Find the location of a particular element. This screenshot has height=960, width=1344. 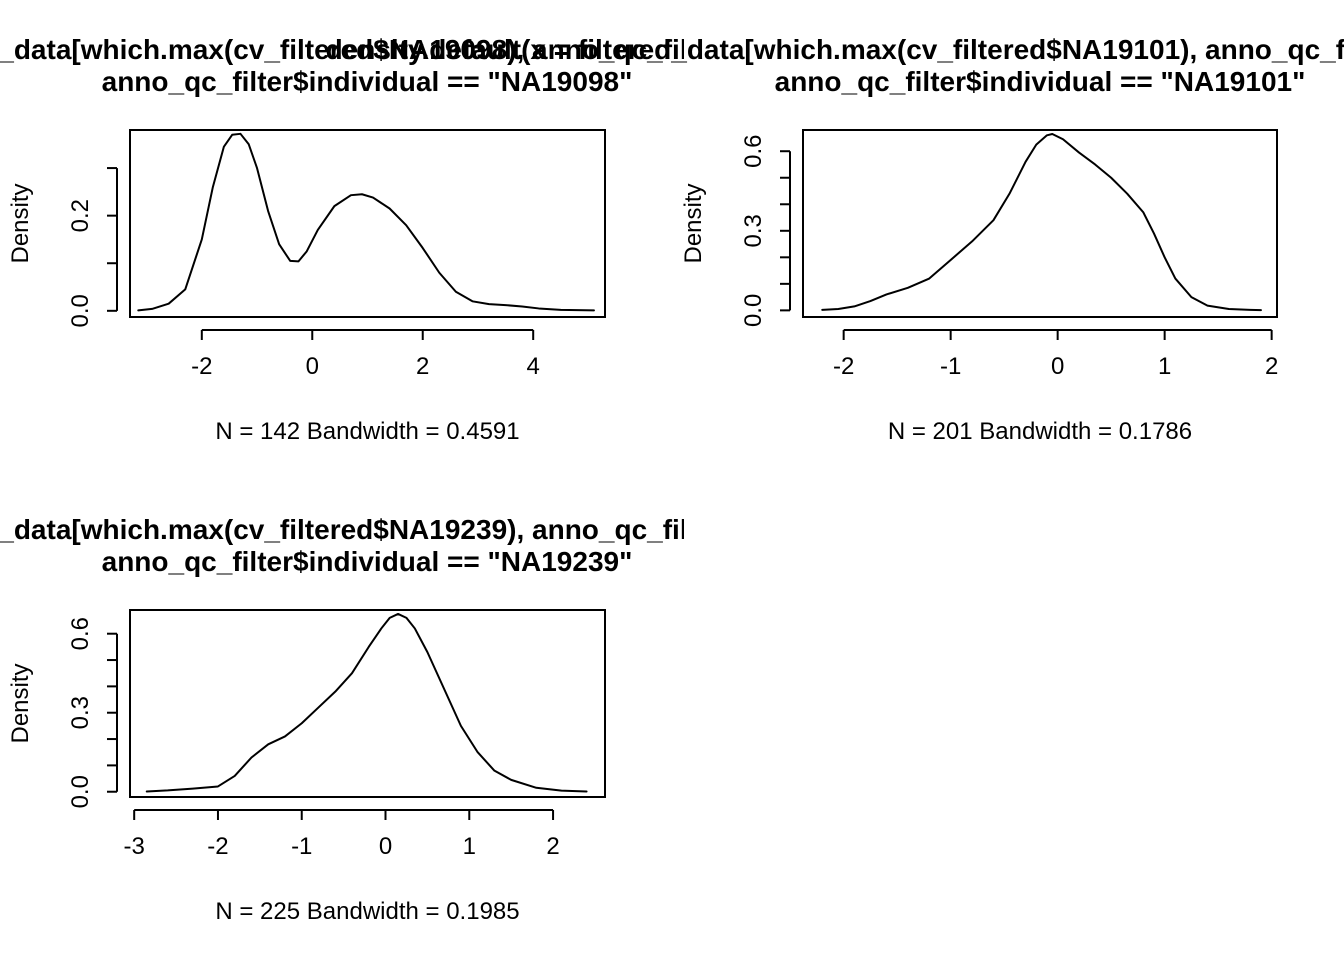

x-tick-label: 4 is located at coordinates (533, 366).